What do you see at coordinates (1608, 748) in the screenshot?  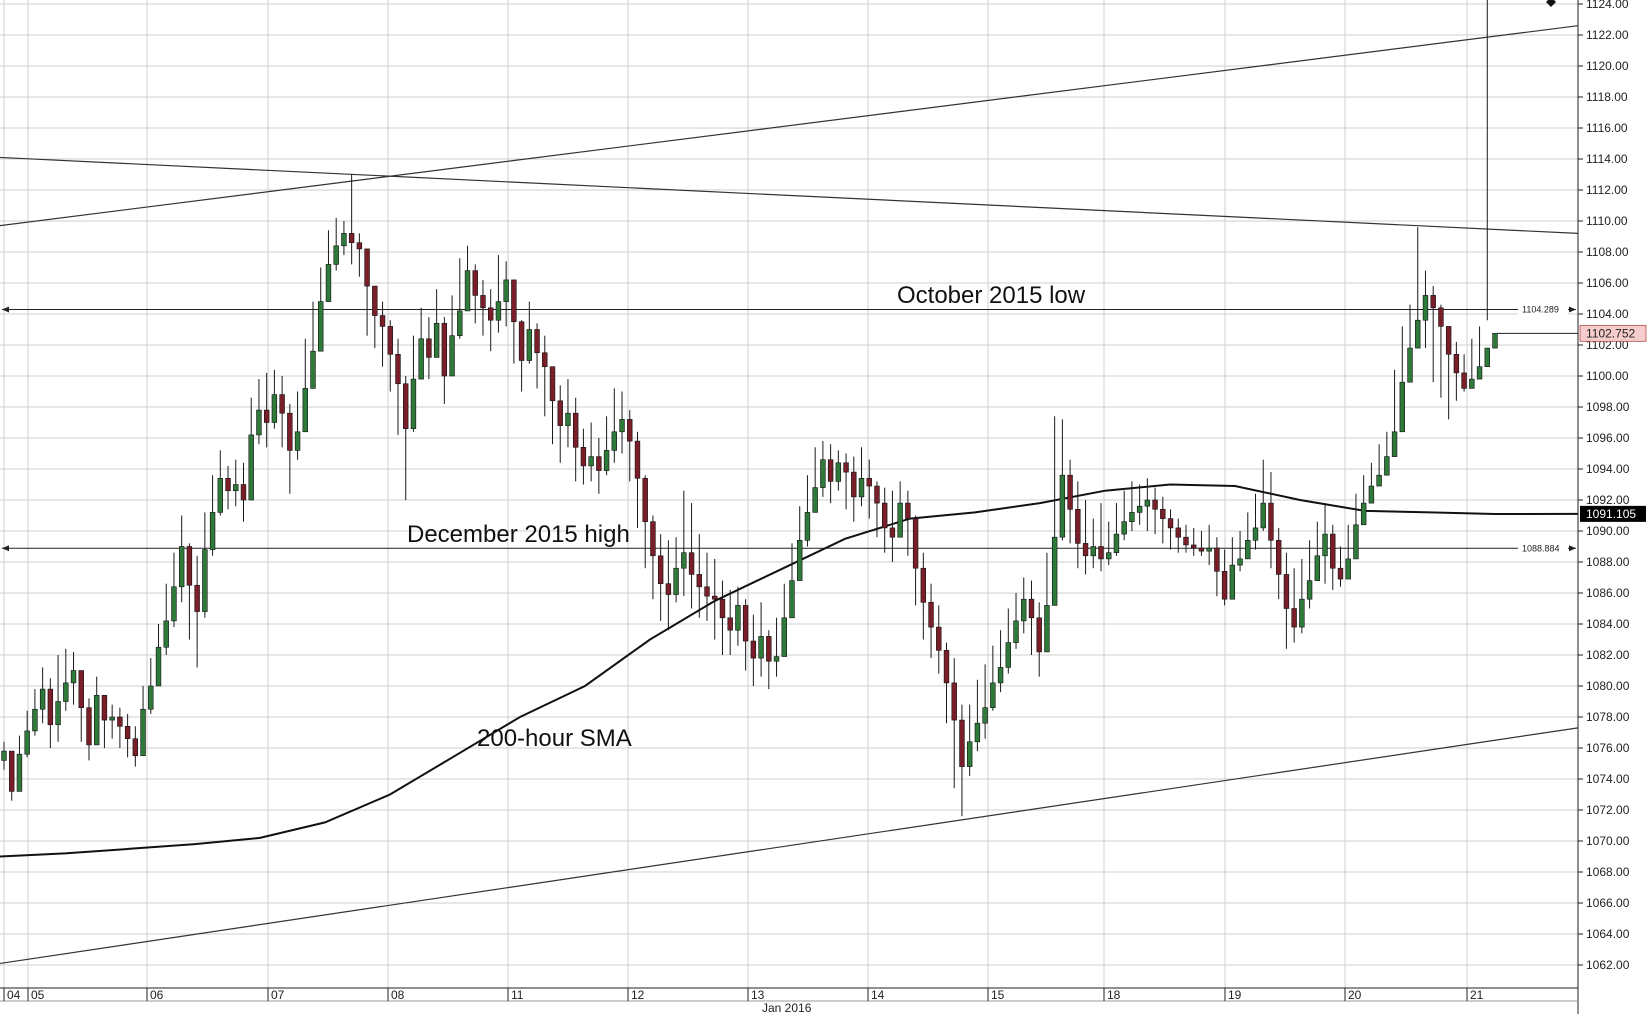 I see `y-tick-label: 1076.00` at bounding box center [1608, 748].